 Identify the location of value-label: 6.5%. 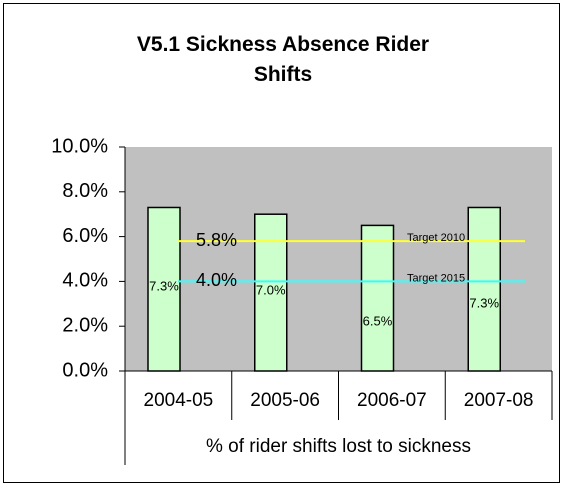
(378, 320).